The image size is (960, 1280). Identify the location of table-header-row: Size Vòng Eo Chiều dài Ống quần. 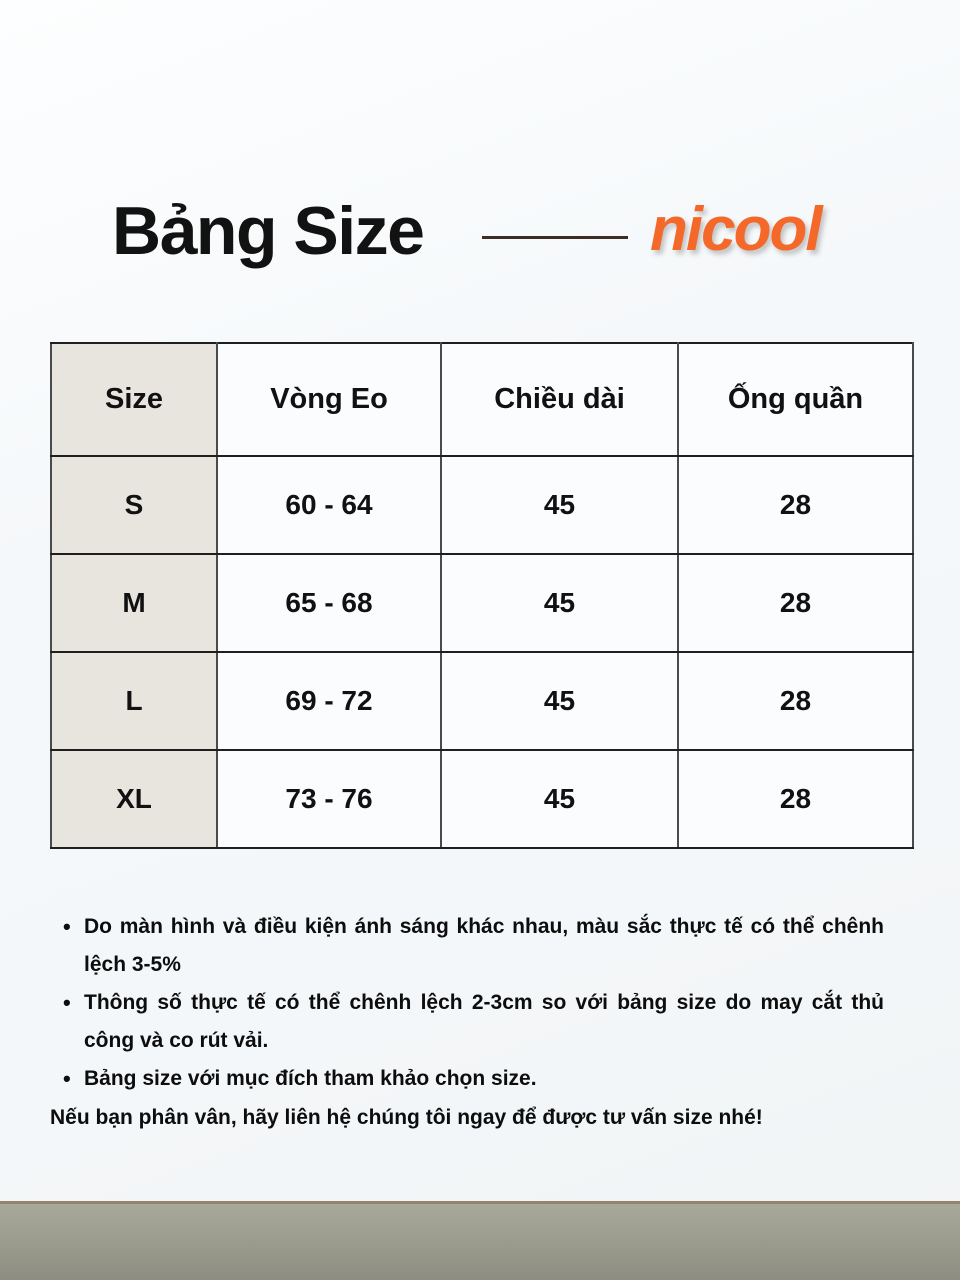
(482, 399).